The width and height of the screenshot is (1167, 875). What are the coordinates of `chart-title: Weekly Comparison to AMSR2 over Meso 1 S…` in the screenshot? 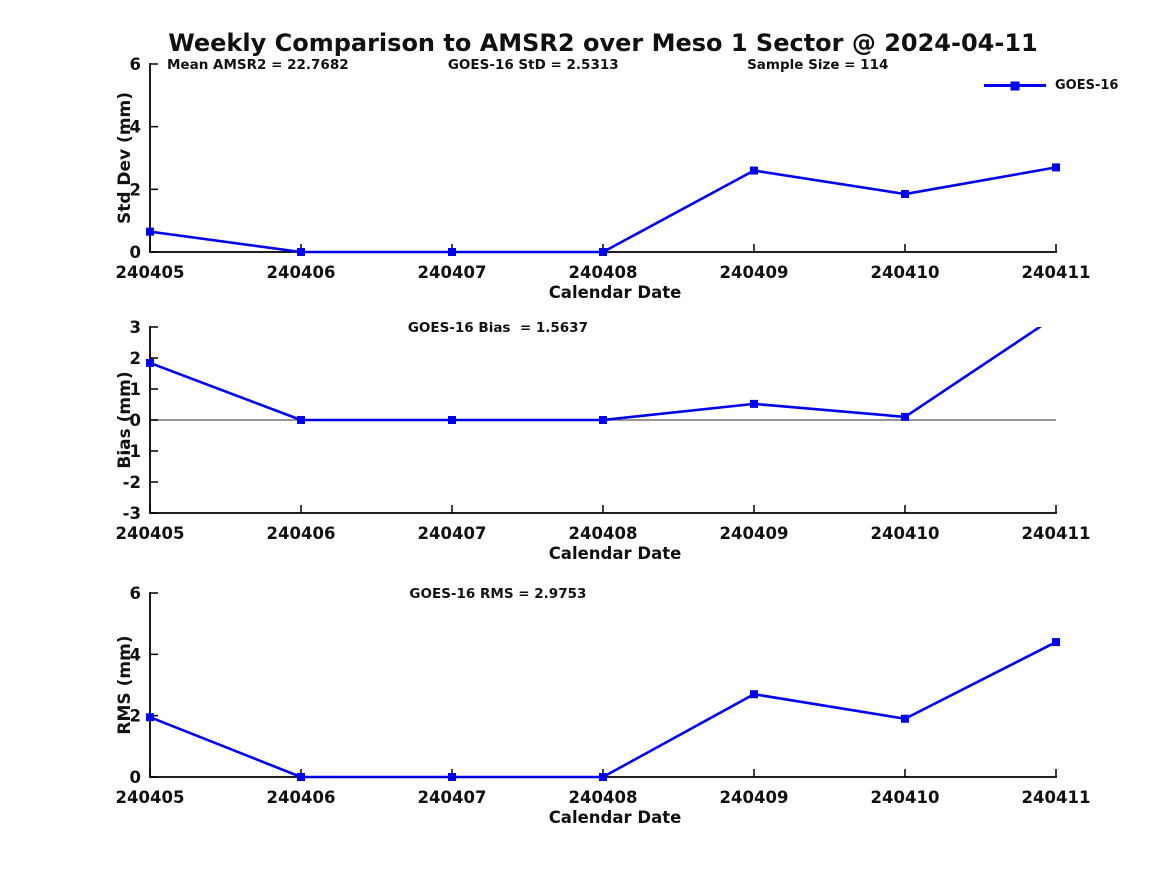 It's located at (603, 43).